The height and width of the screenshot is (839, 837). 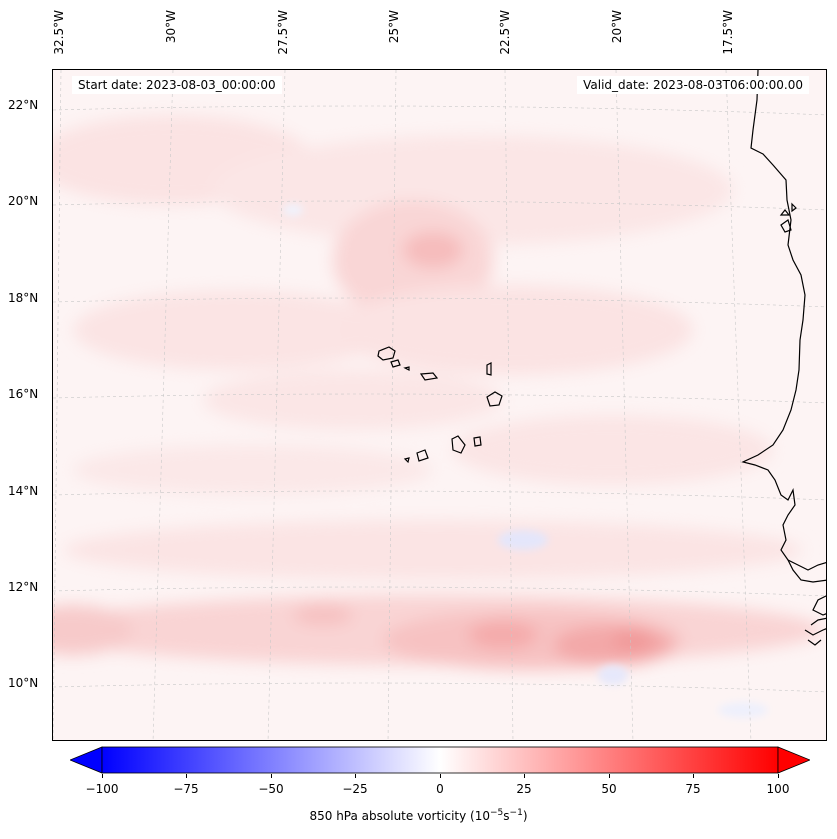 I want to click on cb-tick-label: 100, so click(x=778, y=789).